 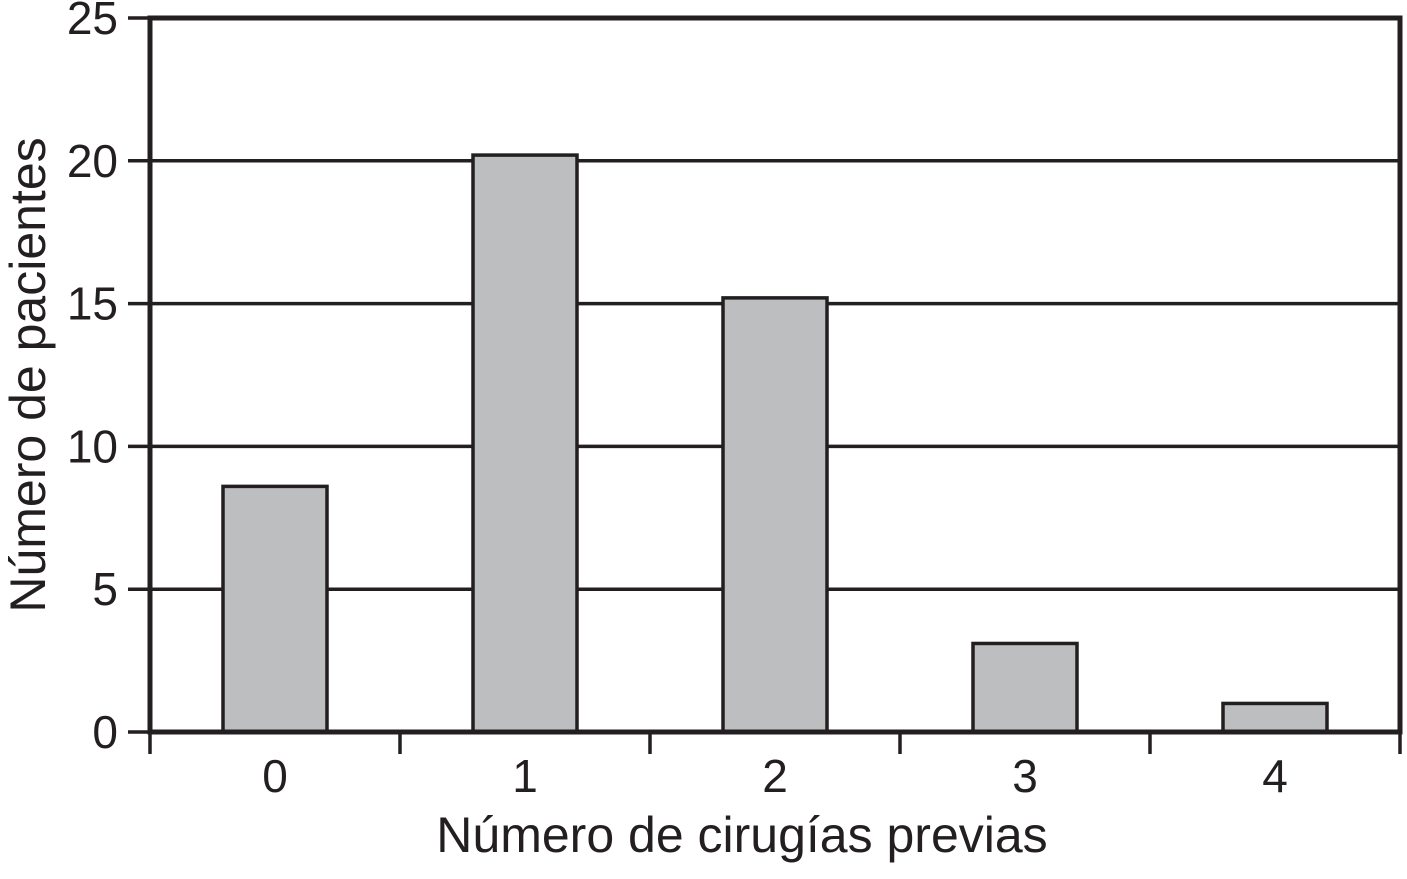 I want to click on x-tick-labels: 0 1 2 3 4, so click(x=775, y=776).